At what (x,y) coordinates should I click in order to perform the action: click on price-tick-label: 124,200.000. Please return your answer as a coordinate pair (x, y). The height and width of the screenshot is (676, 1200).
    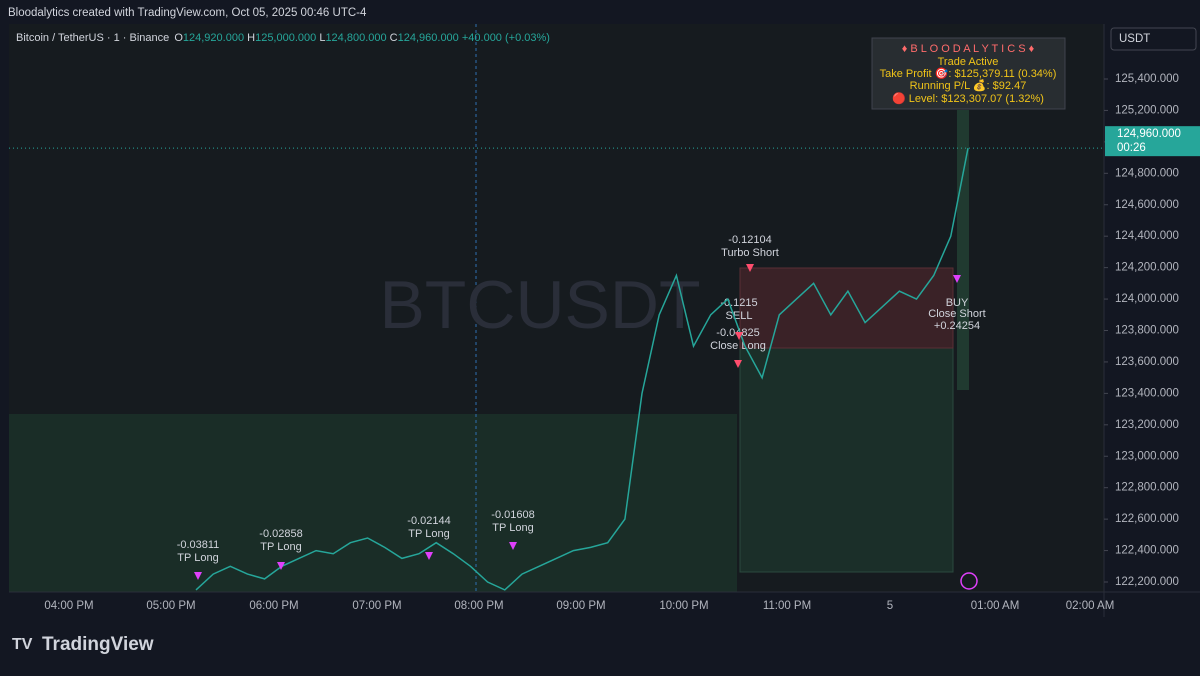
    Looking at the image, I should click on (1147, 268).